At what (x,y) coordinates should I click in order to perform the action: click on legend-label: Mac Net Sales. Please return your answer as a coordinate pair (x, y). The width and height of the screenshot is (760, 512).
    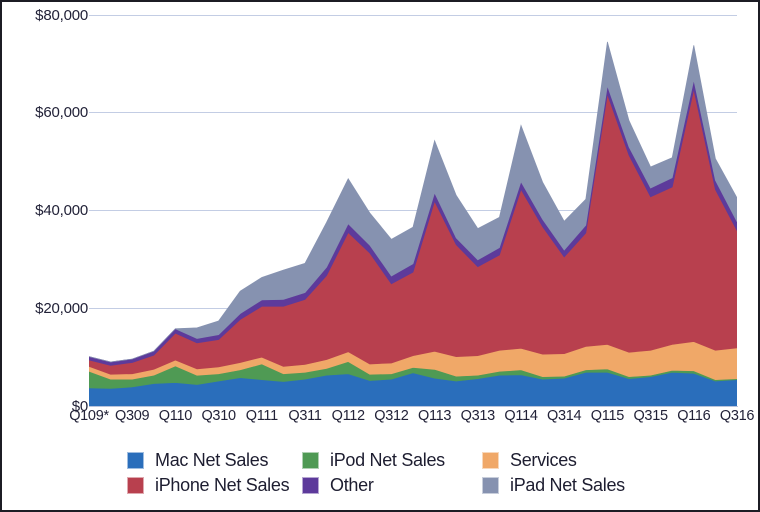
    Looking at the image, I should click on (212, 460).